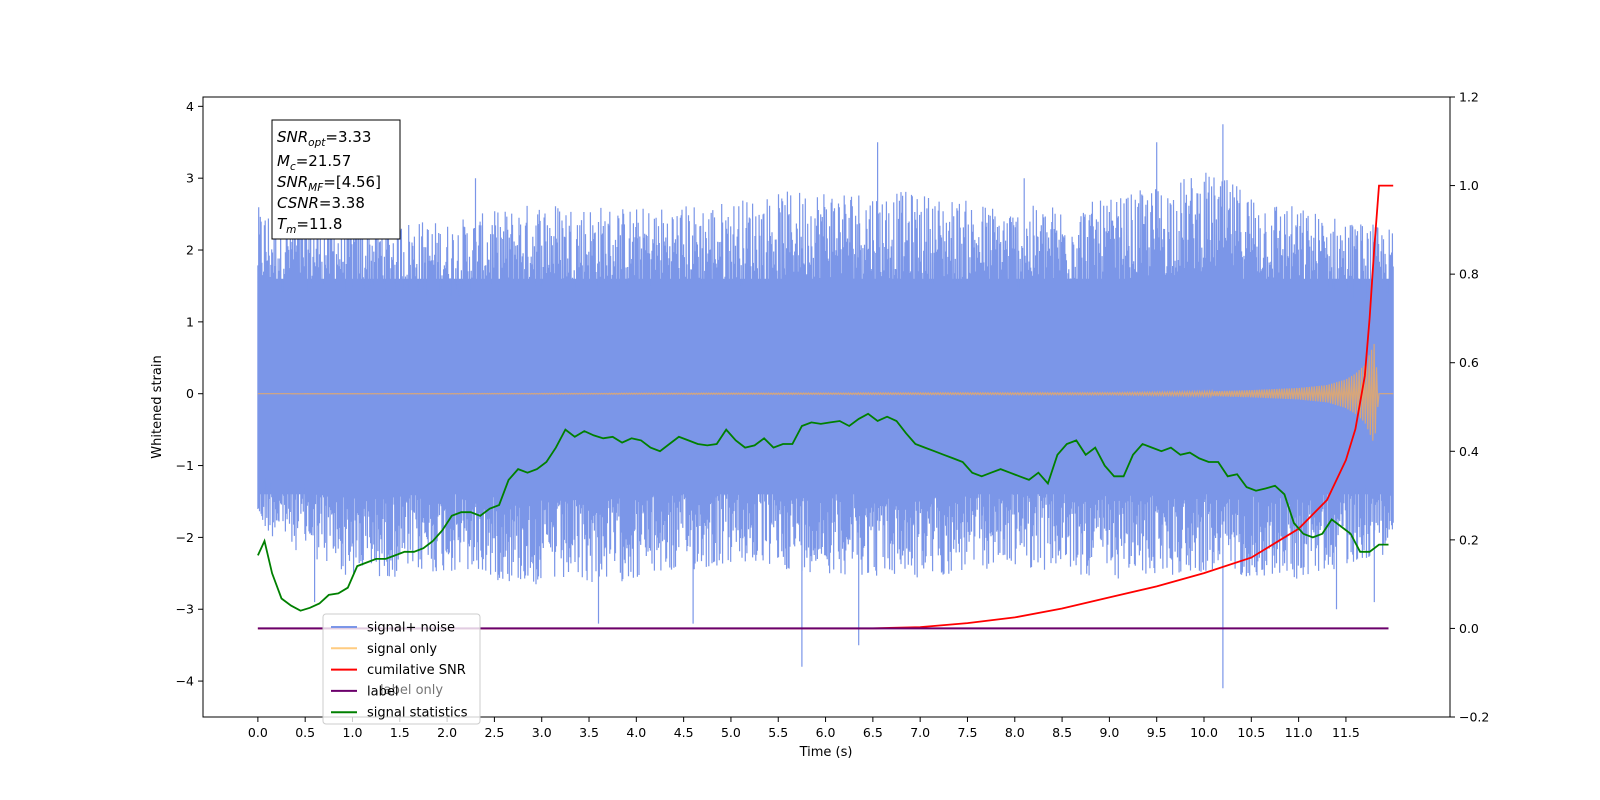  I want to click on y-tick-label: 4, so click(190, 106).